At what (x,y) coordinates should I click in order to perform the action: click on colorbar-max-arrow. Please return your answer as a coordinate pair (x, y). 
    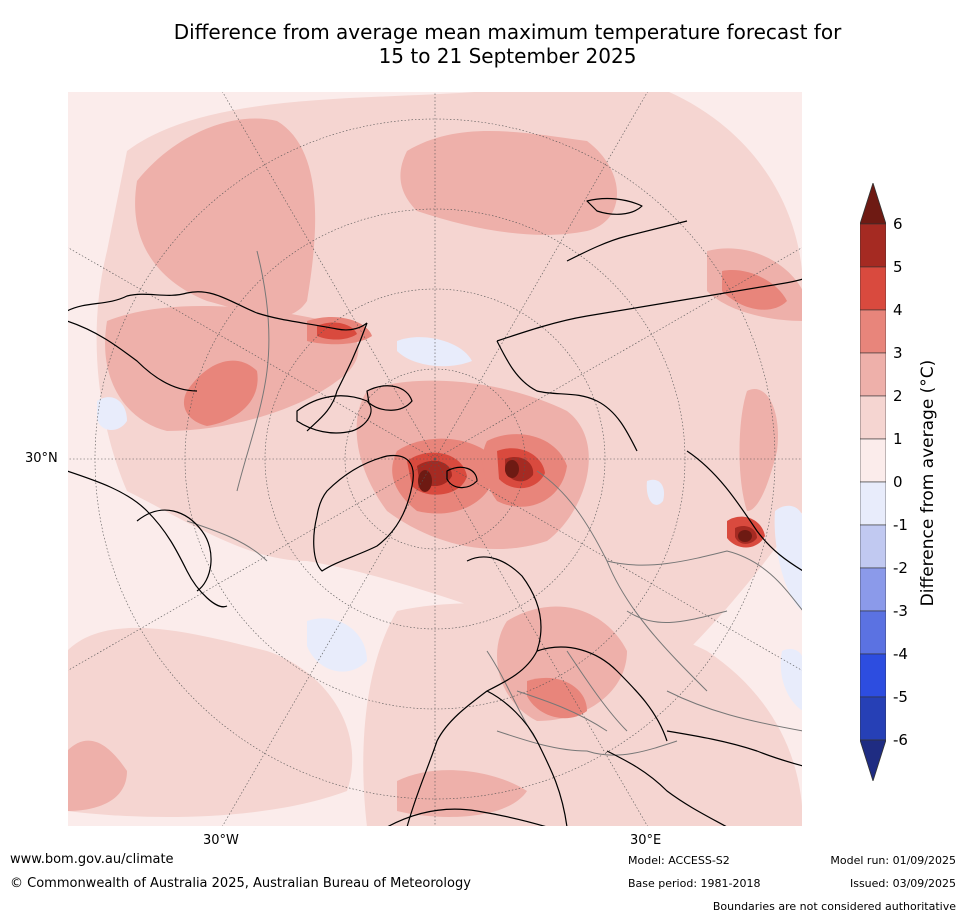
    Looking at the image, I should click on (873, 204).